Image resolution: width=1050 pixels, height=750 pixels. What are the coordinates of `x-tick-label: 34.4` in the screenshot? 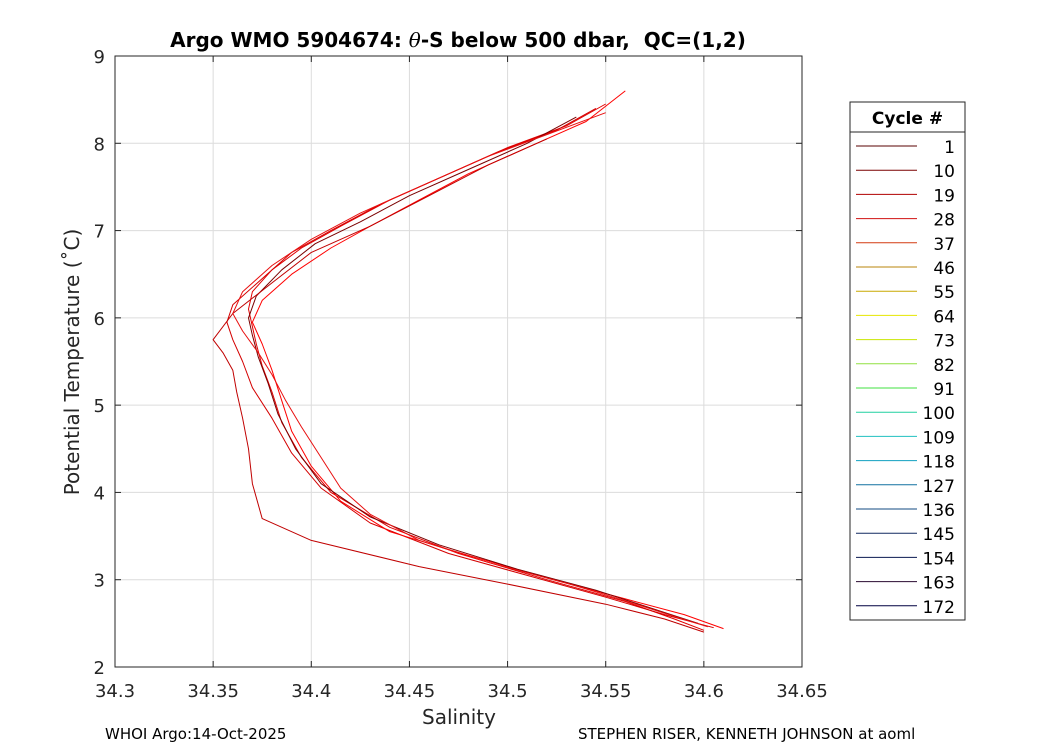 It's located at (311, 691).